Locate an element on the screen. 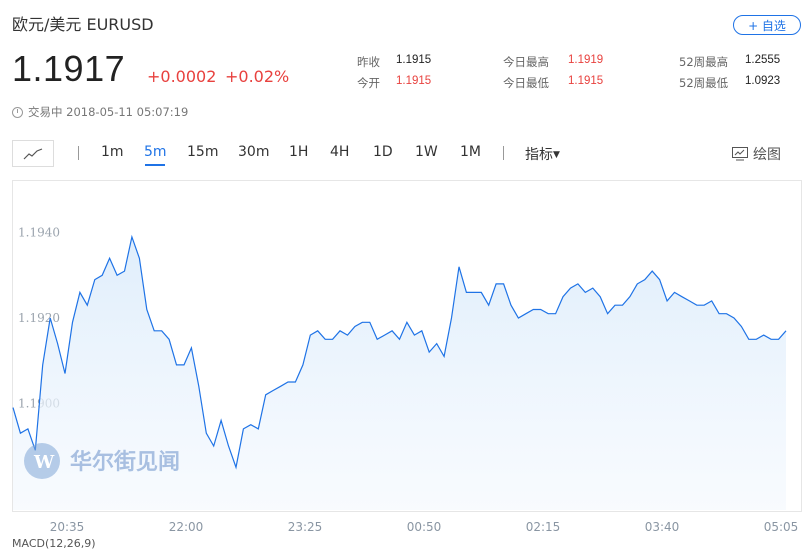 The width and height of the screenshot is (806, 550). stat-label-day-low: 今日最低 is located at coordinates (526, 83).